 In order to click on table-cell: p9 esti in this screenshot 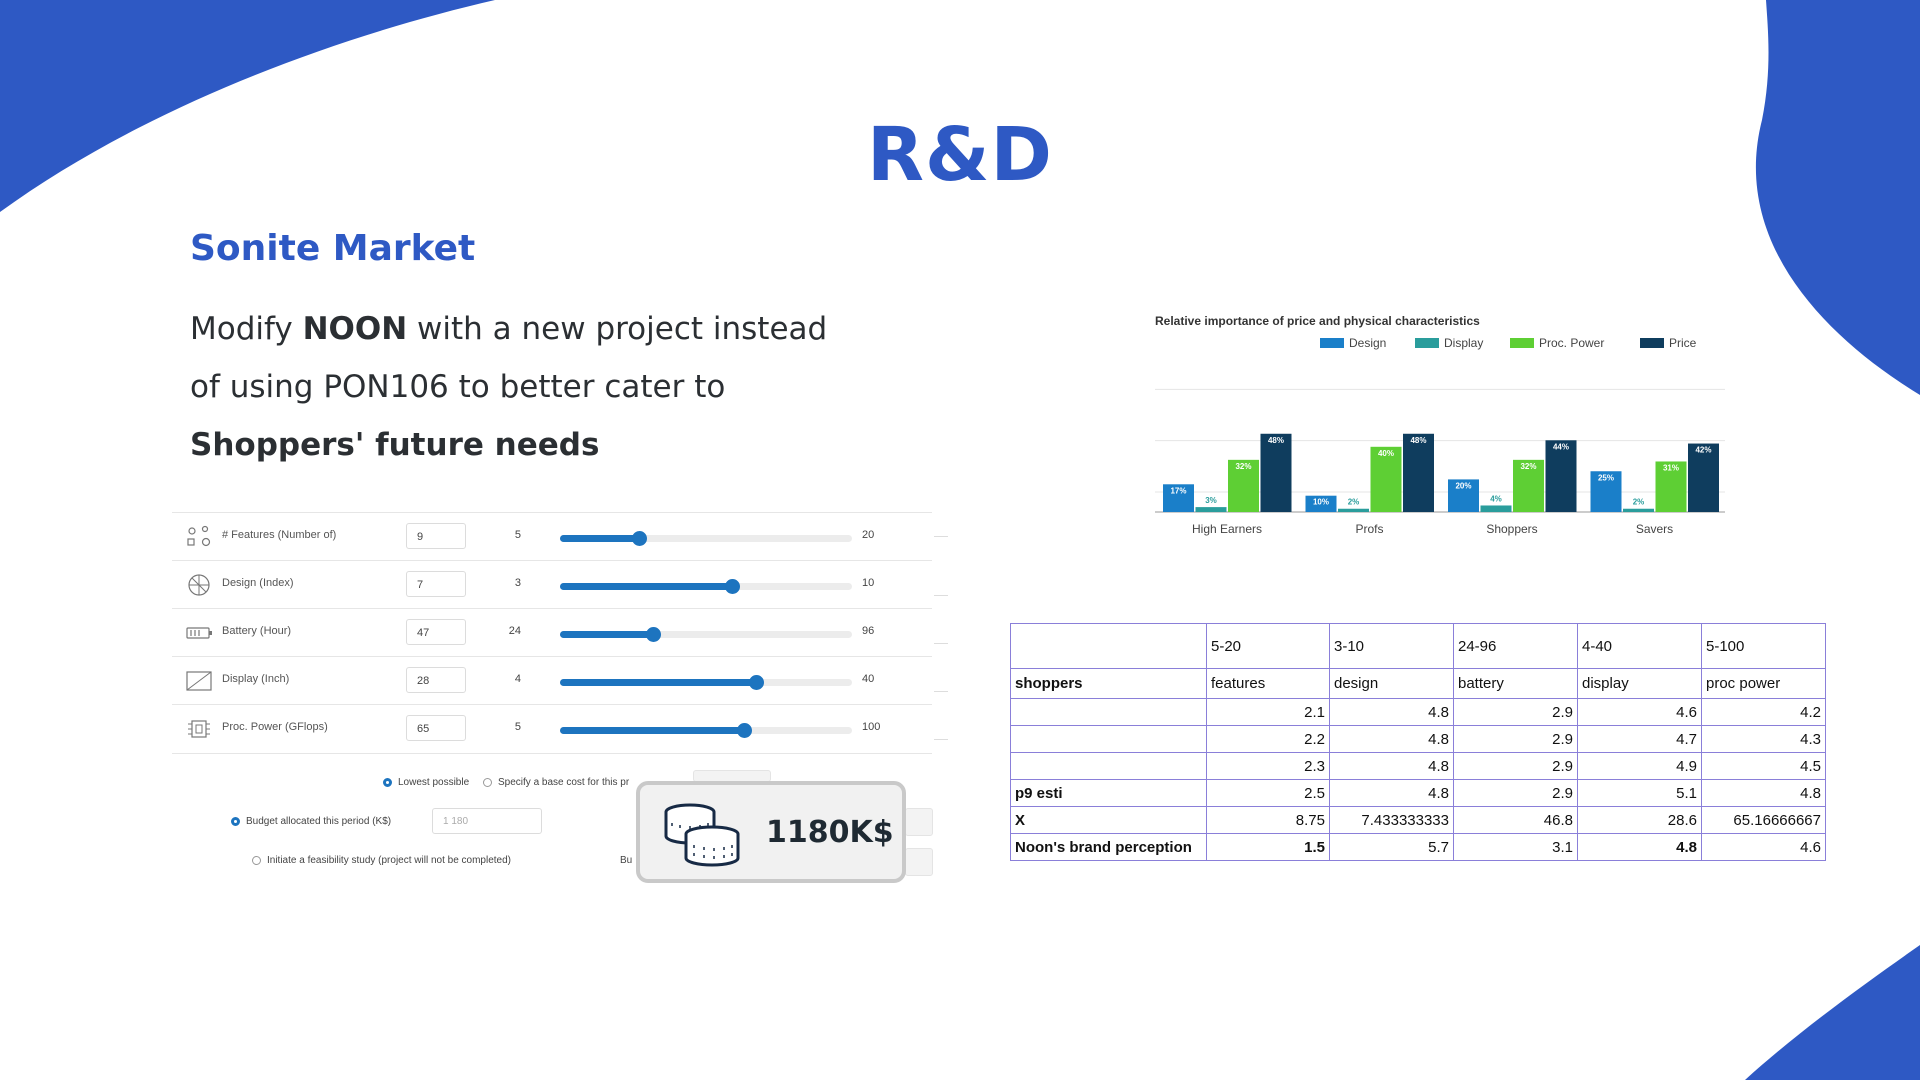, I will do `click(1108, 793)`.